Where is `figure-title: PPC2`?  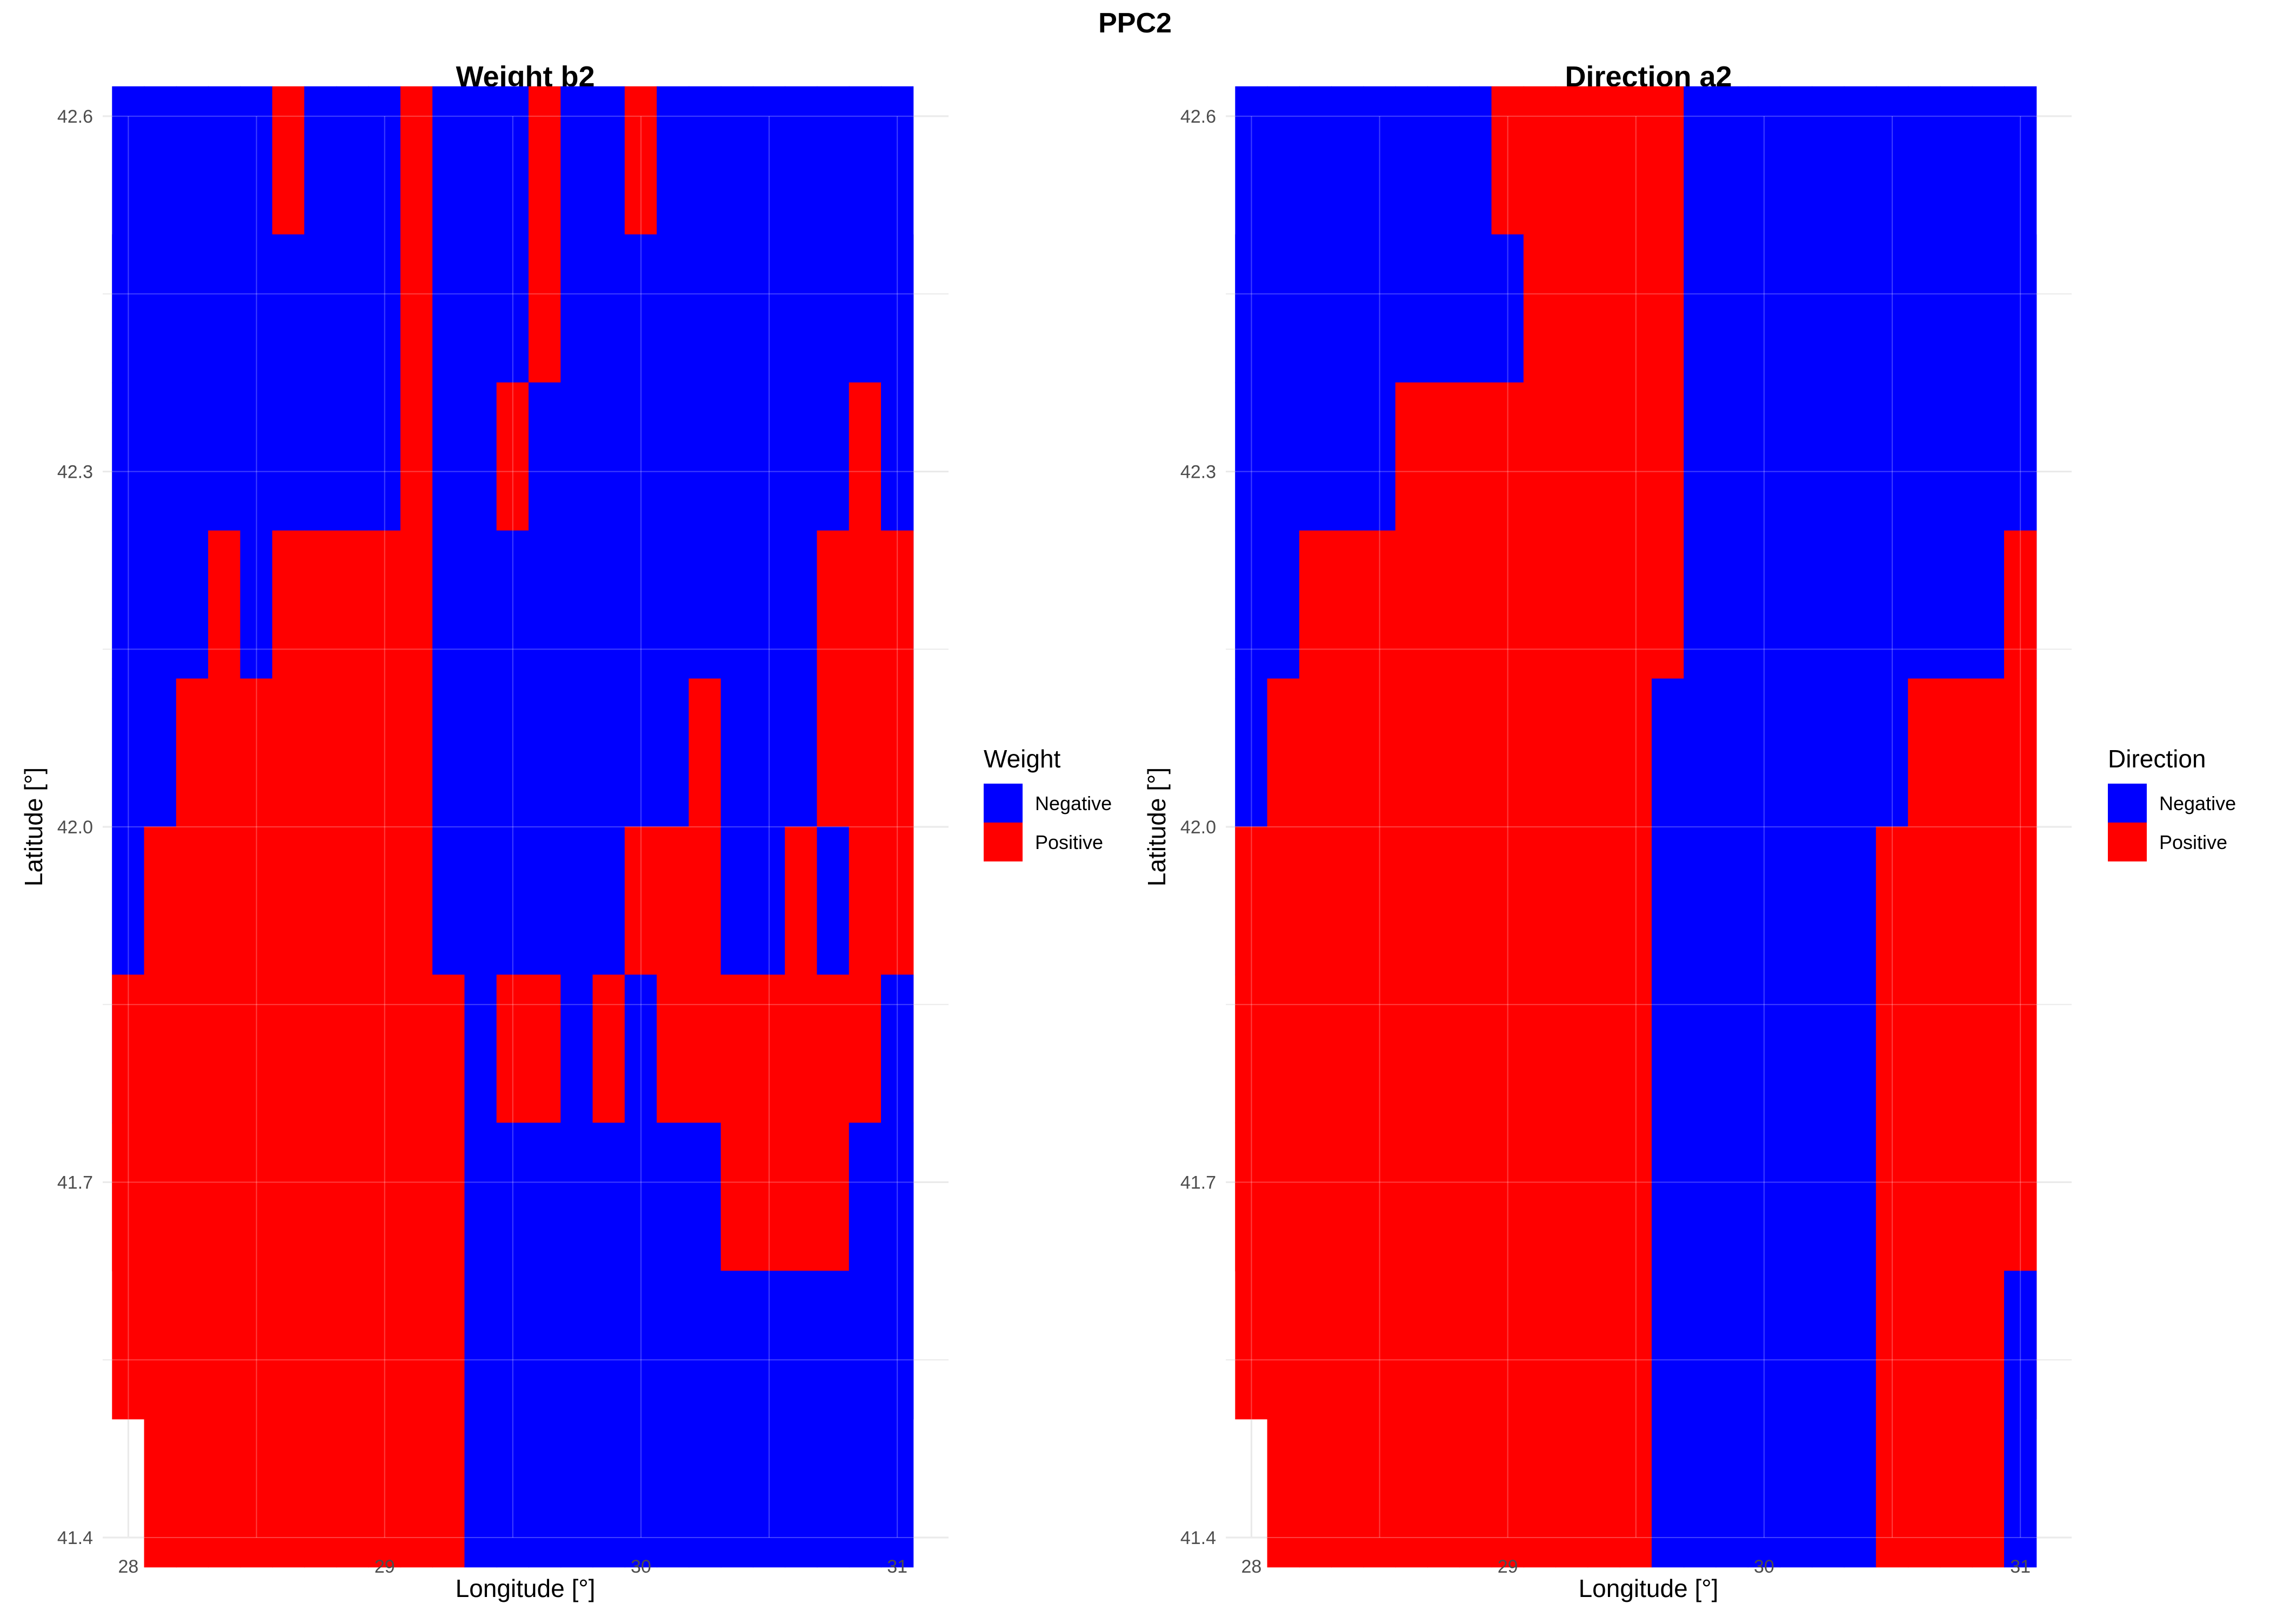 figure-title: PPC2 is located at coordinates (1135, 23).